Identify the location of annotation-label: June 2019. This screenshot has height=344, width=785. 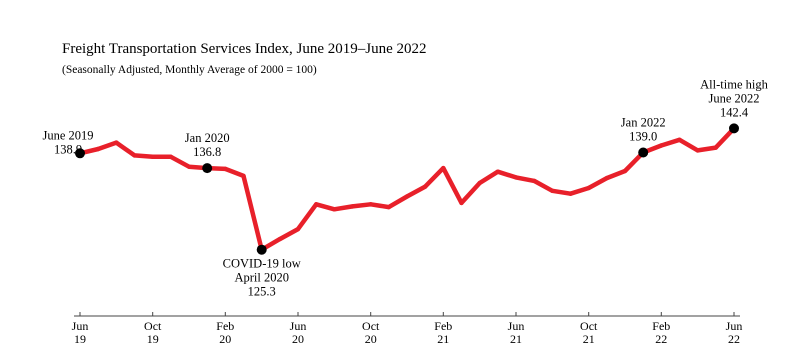
(67, 135).